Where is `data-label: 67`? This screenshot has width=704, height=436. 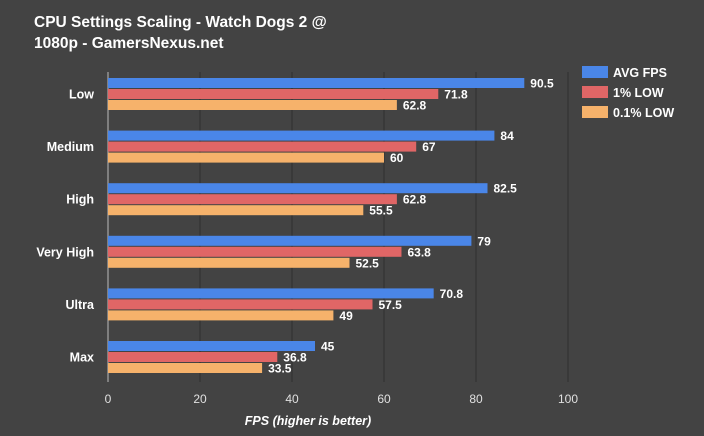
data-label: 67 is located at coordinates (429, 147).